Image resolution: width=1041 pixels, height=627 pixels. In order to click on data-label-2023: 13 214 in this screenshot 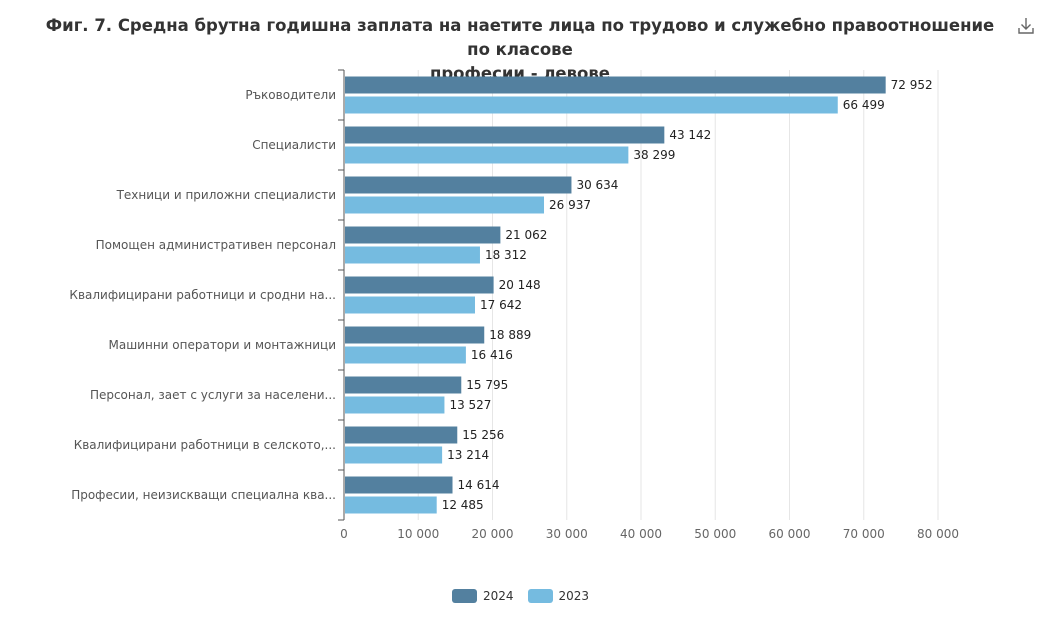, I will do `click(468, 455)`.